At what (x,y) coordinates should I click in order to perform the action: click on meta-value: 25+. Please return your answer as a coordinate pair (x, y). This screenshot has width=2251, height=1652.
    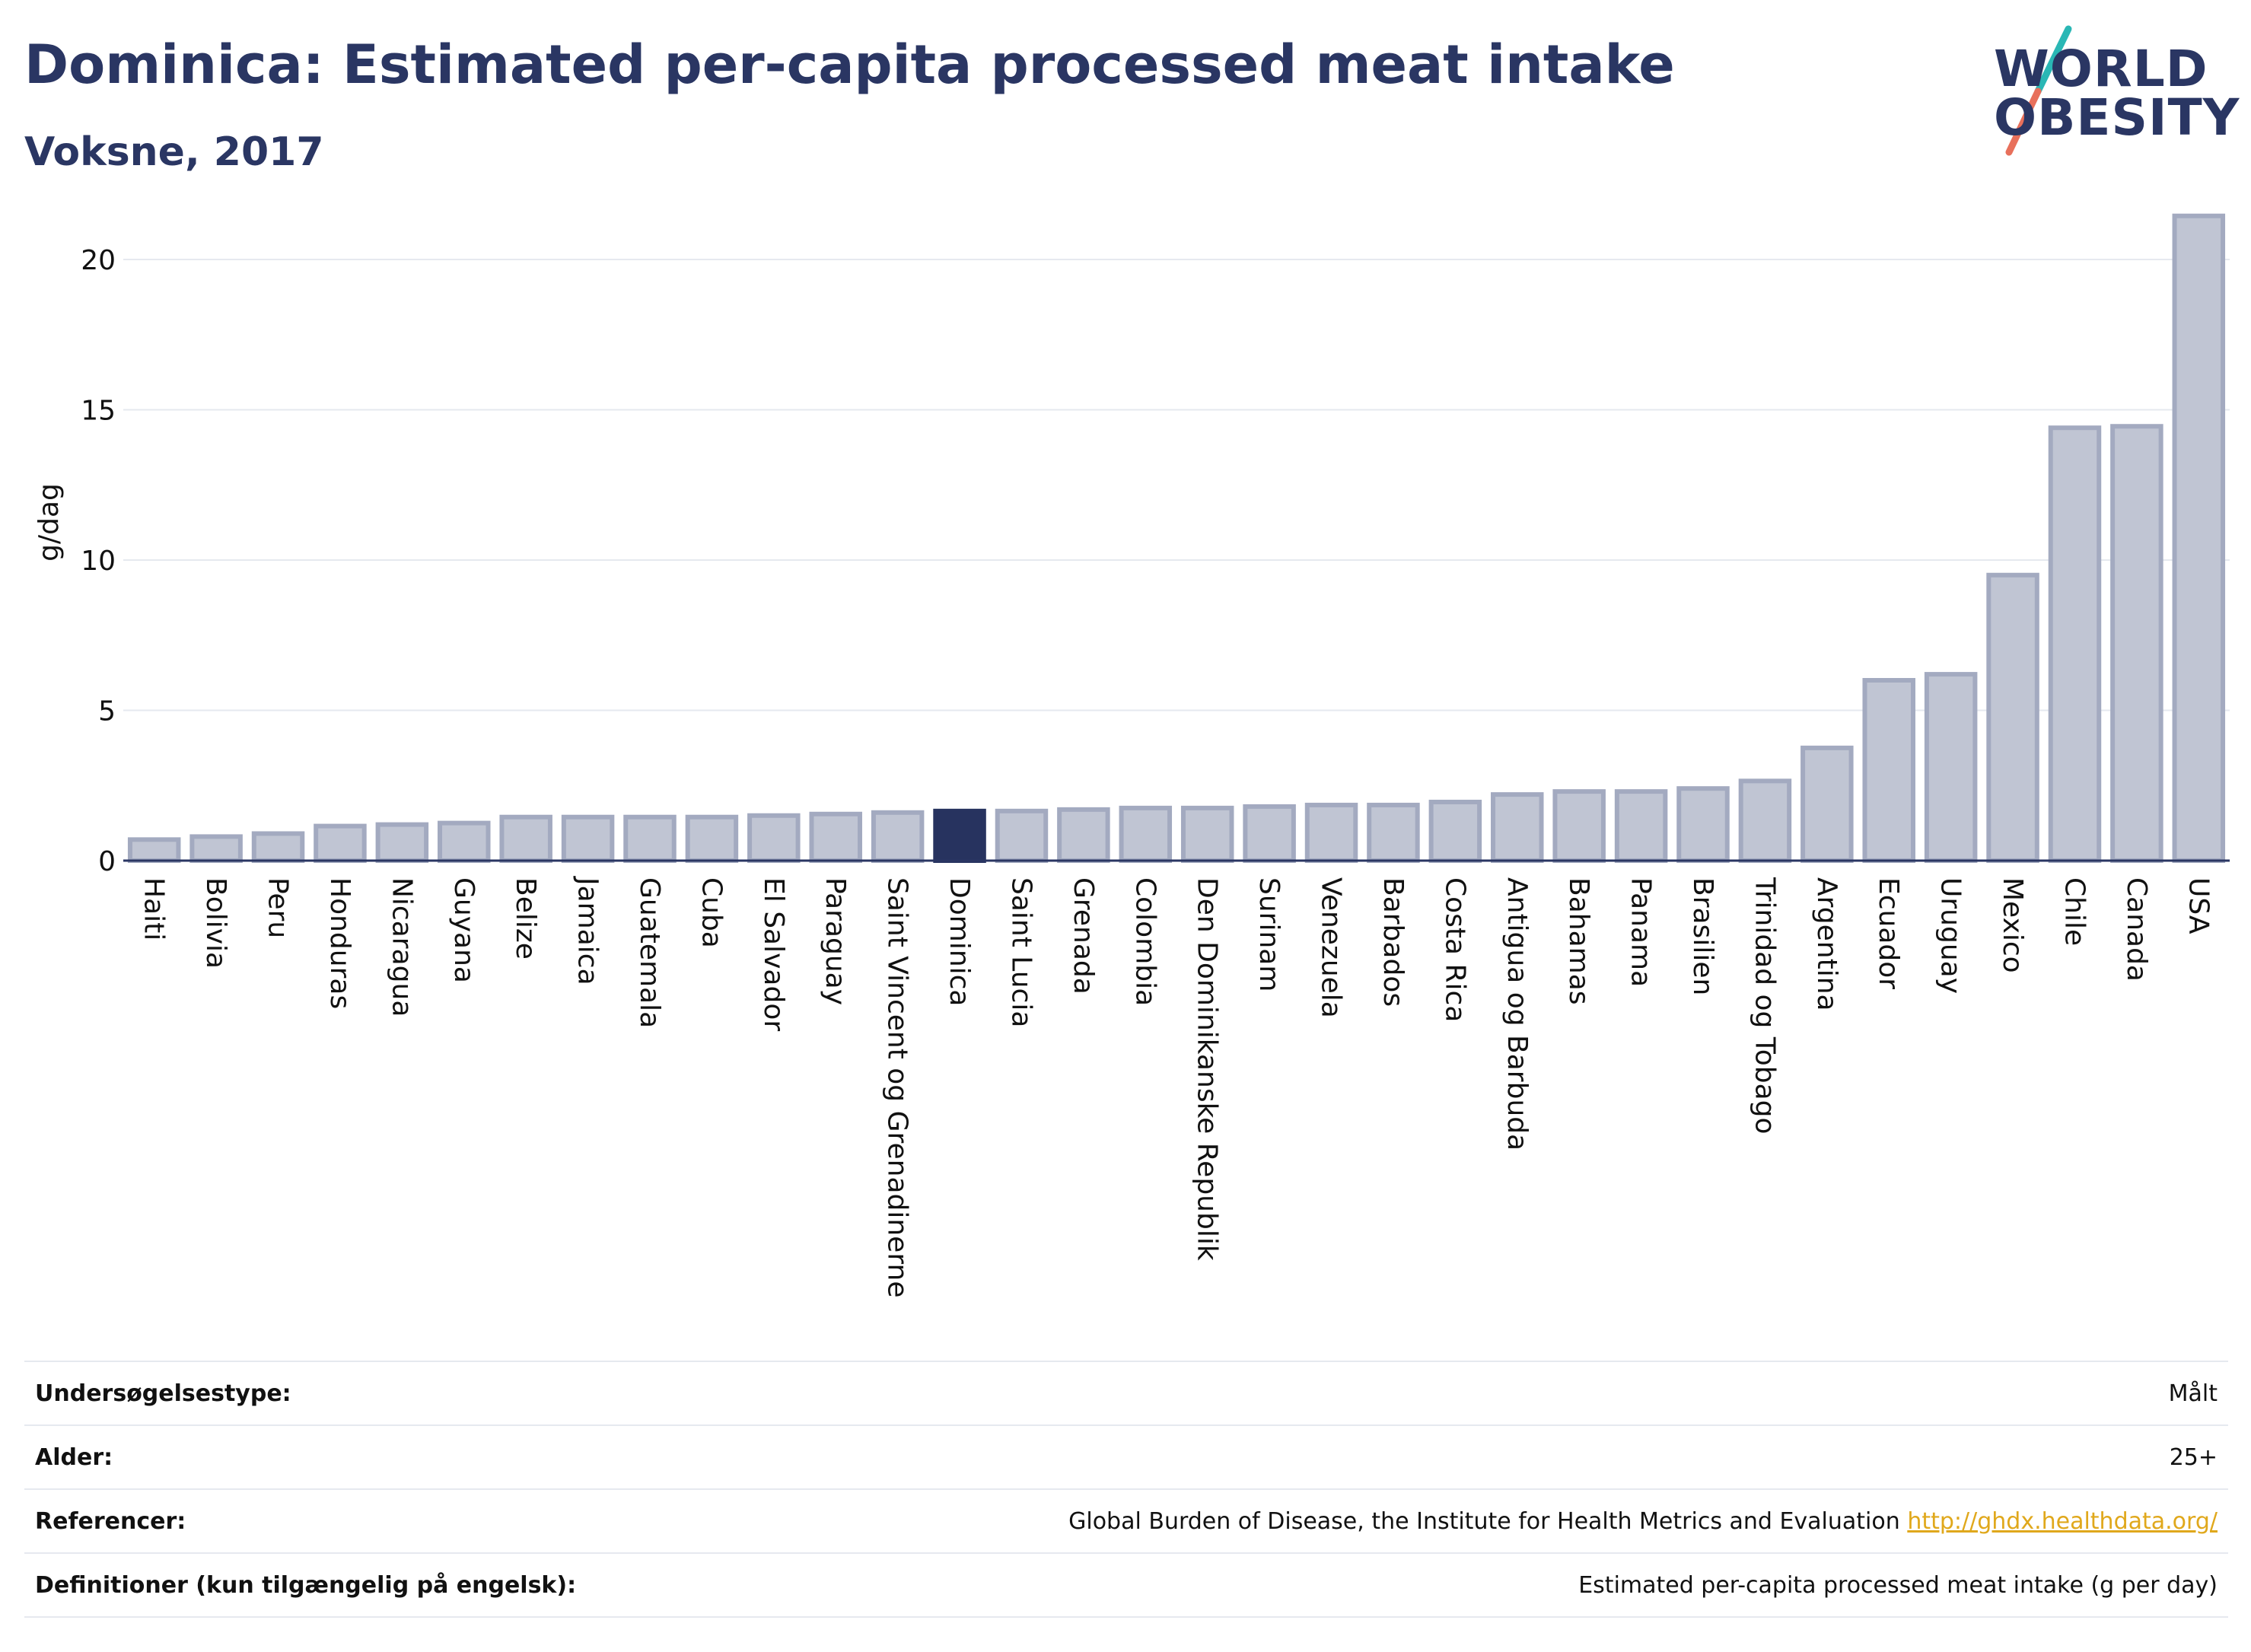
    Looking at the image, I should click on (2193, 1457).